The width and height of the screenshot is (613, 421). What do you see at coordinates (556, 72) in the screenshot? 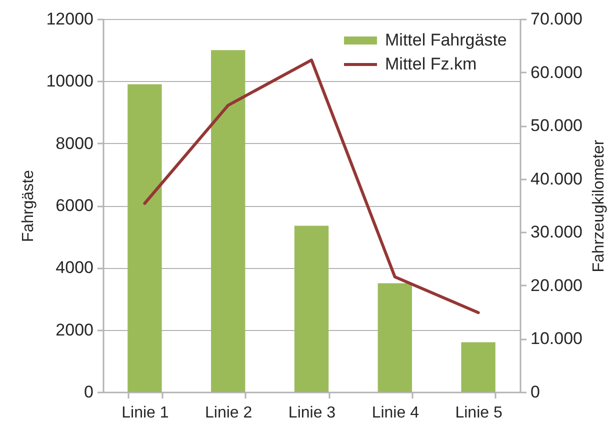
I see `y2-tick-label: 60.000` at bounding box center [556, 72].